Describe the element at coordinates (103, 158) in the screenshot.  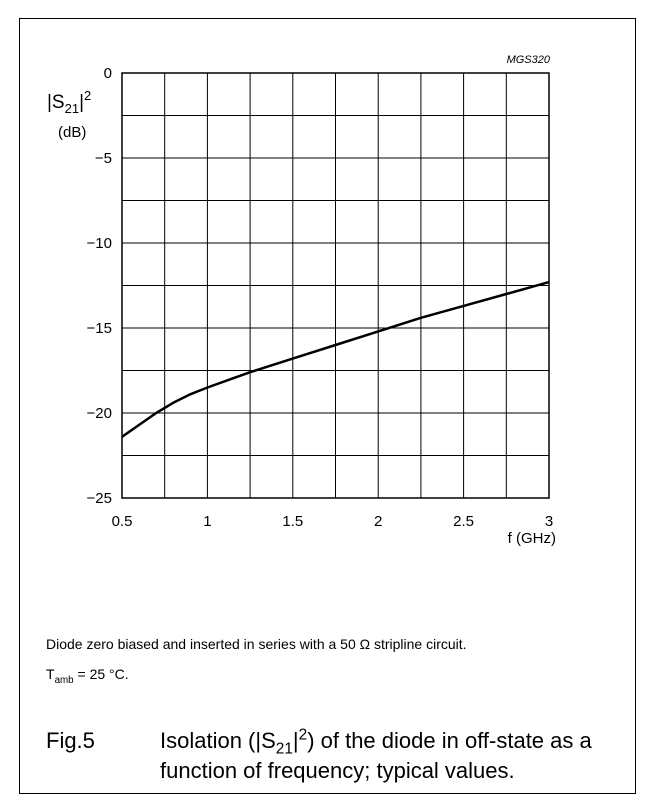
I see `y-tick-label: −5` at that location.